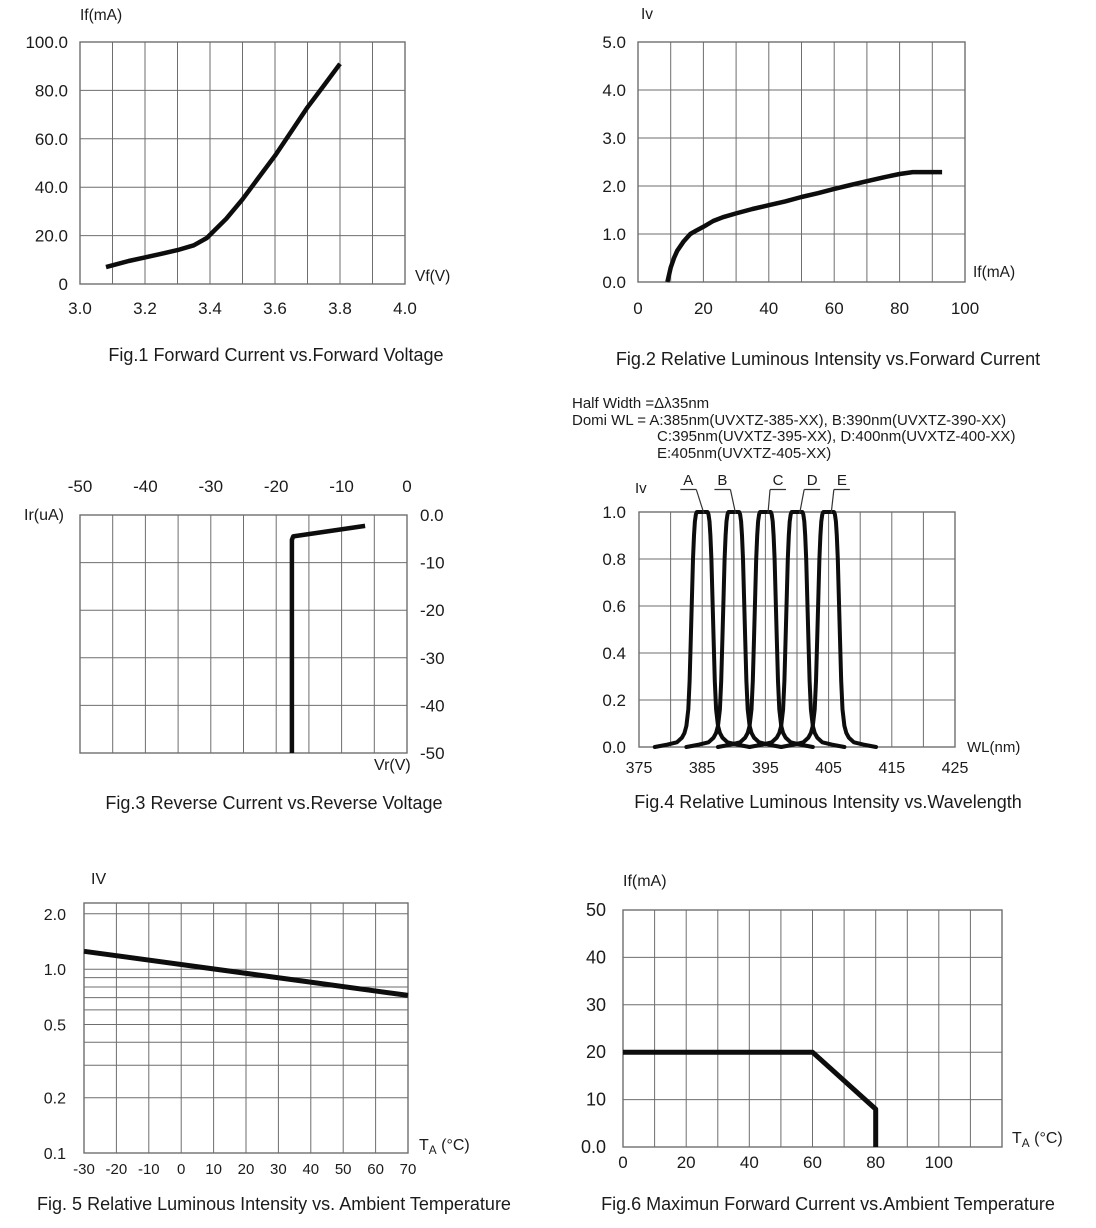 The height and width of the screenshot is (1228, 1096). Describe the element at coordinates (765, 493) in the screenshot. I see `fig4-peak-letter-labels: A B C D E` at that location.